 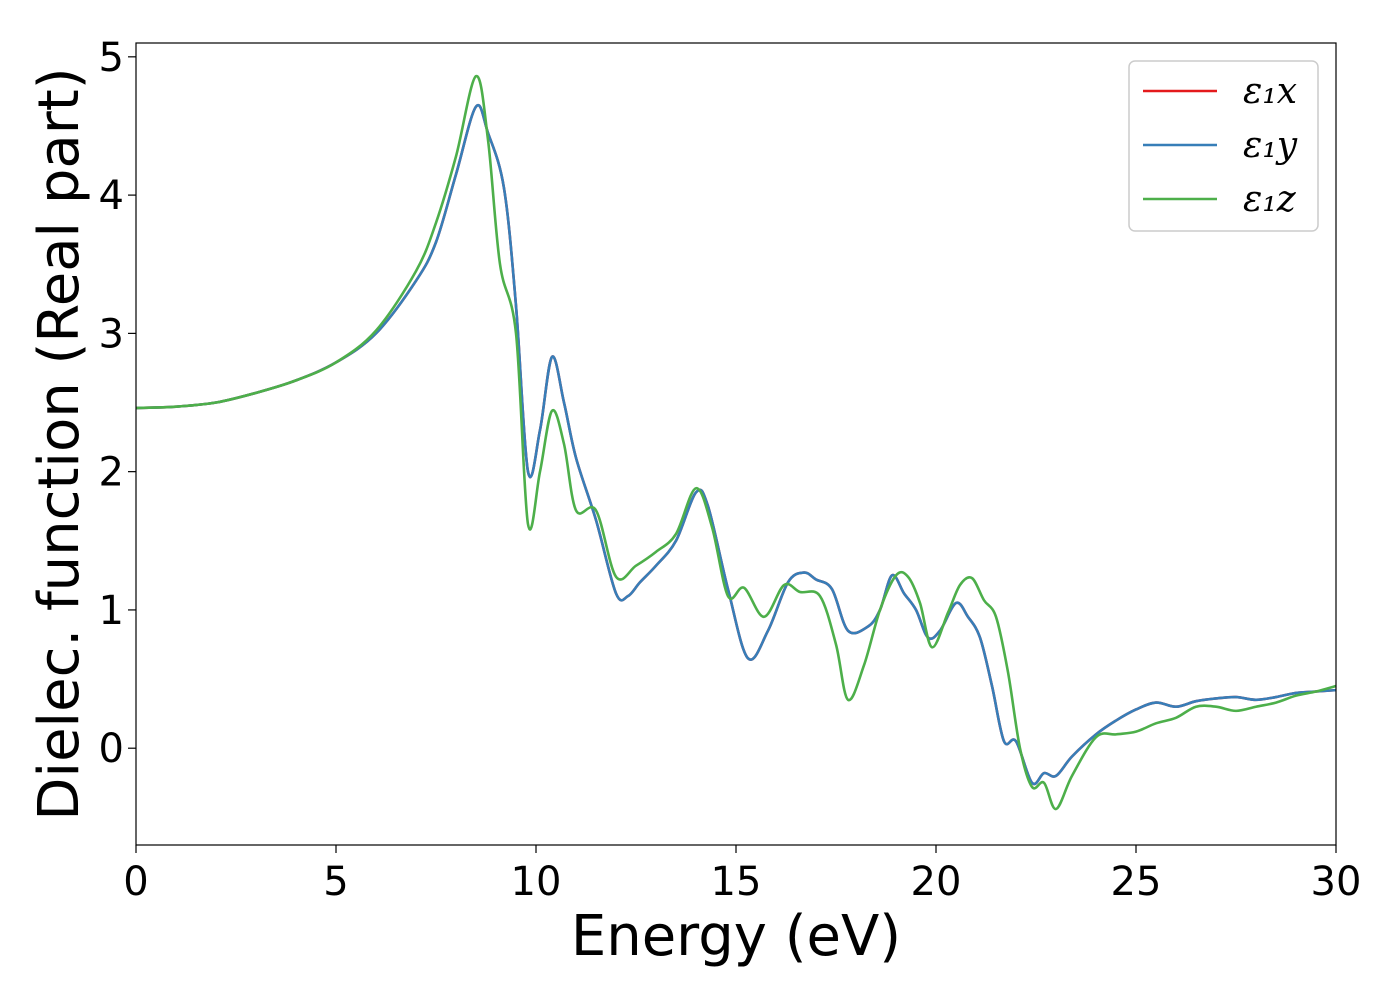 I want to click on legend-label-2: ε₁y, so click(x=1270, y=145).